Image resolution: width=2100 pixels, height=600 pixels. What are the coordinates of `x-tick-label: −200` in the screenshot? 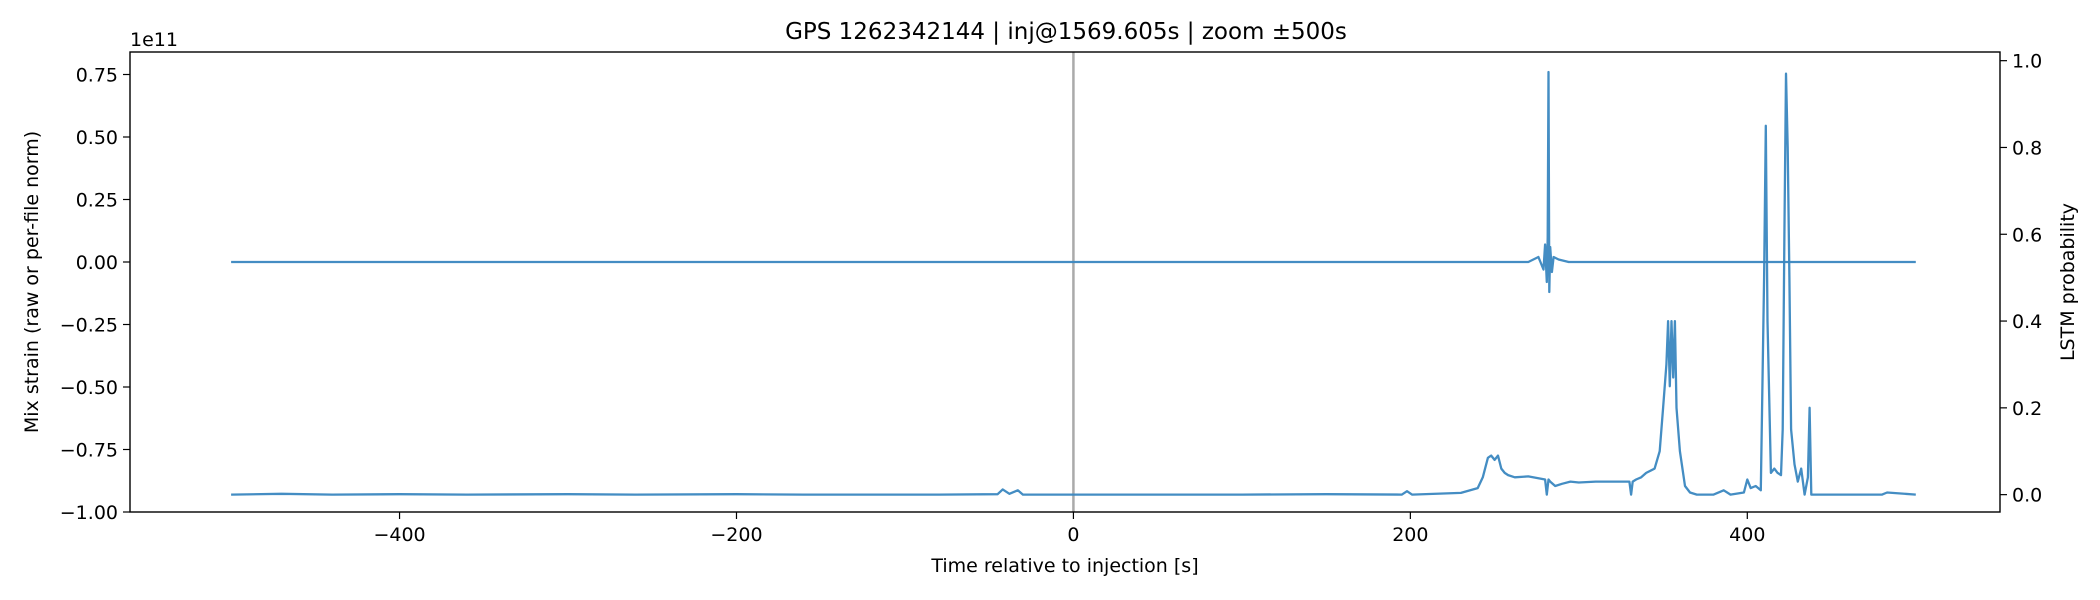 It's located at (736, 535).